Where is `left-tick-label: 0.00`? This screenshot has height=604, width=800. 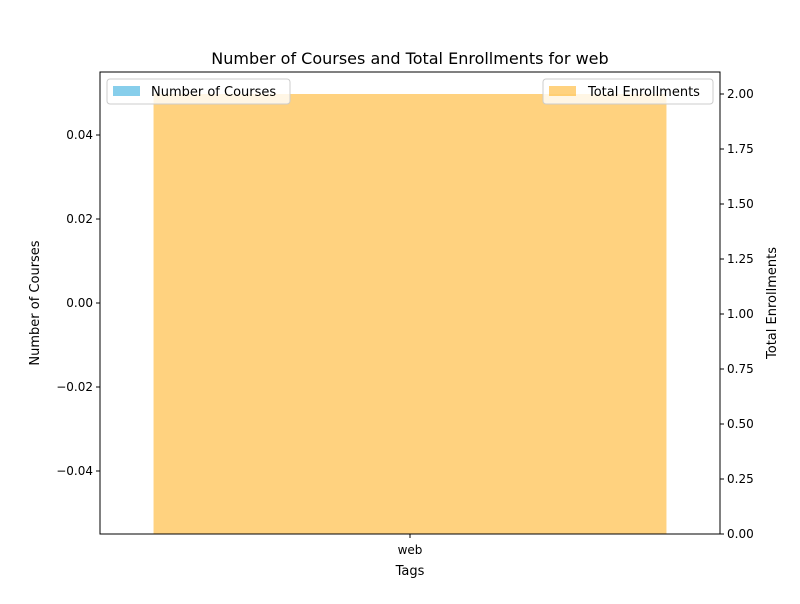 left-tick-label: 0.00 is located at coordinates (79, 303).